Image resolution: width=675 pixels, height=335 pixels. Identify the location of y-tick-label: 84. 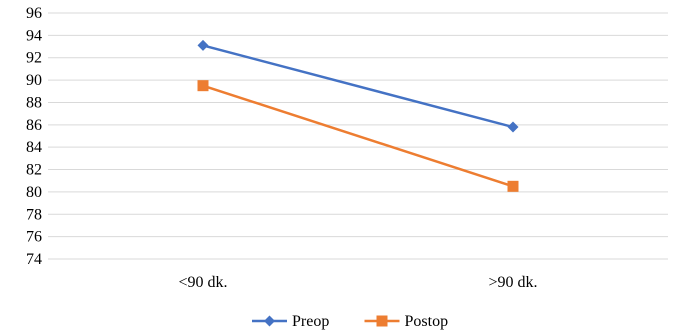
(34, 147).